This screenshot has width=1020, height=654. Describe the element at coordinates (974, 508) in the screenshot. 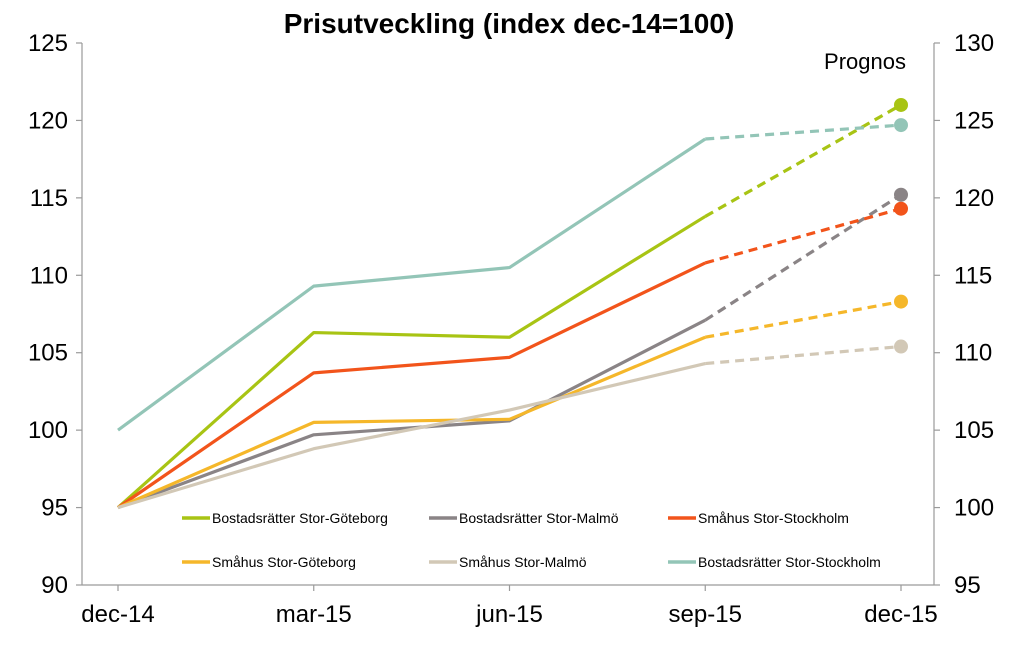

I see `right-tick-label: 100` at that location.